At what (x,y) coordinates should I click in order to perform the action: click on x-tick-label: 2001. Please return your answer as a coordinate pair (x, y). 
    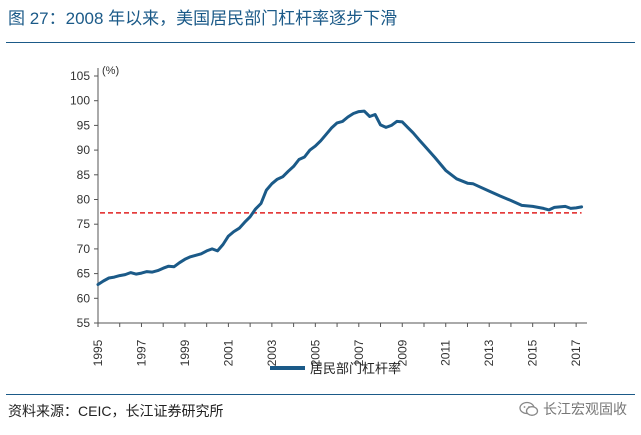
    Looking at the image, I should click on (228, 352).